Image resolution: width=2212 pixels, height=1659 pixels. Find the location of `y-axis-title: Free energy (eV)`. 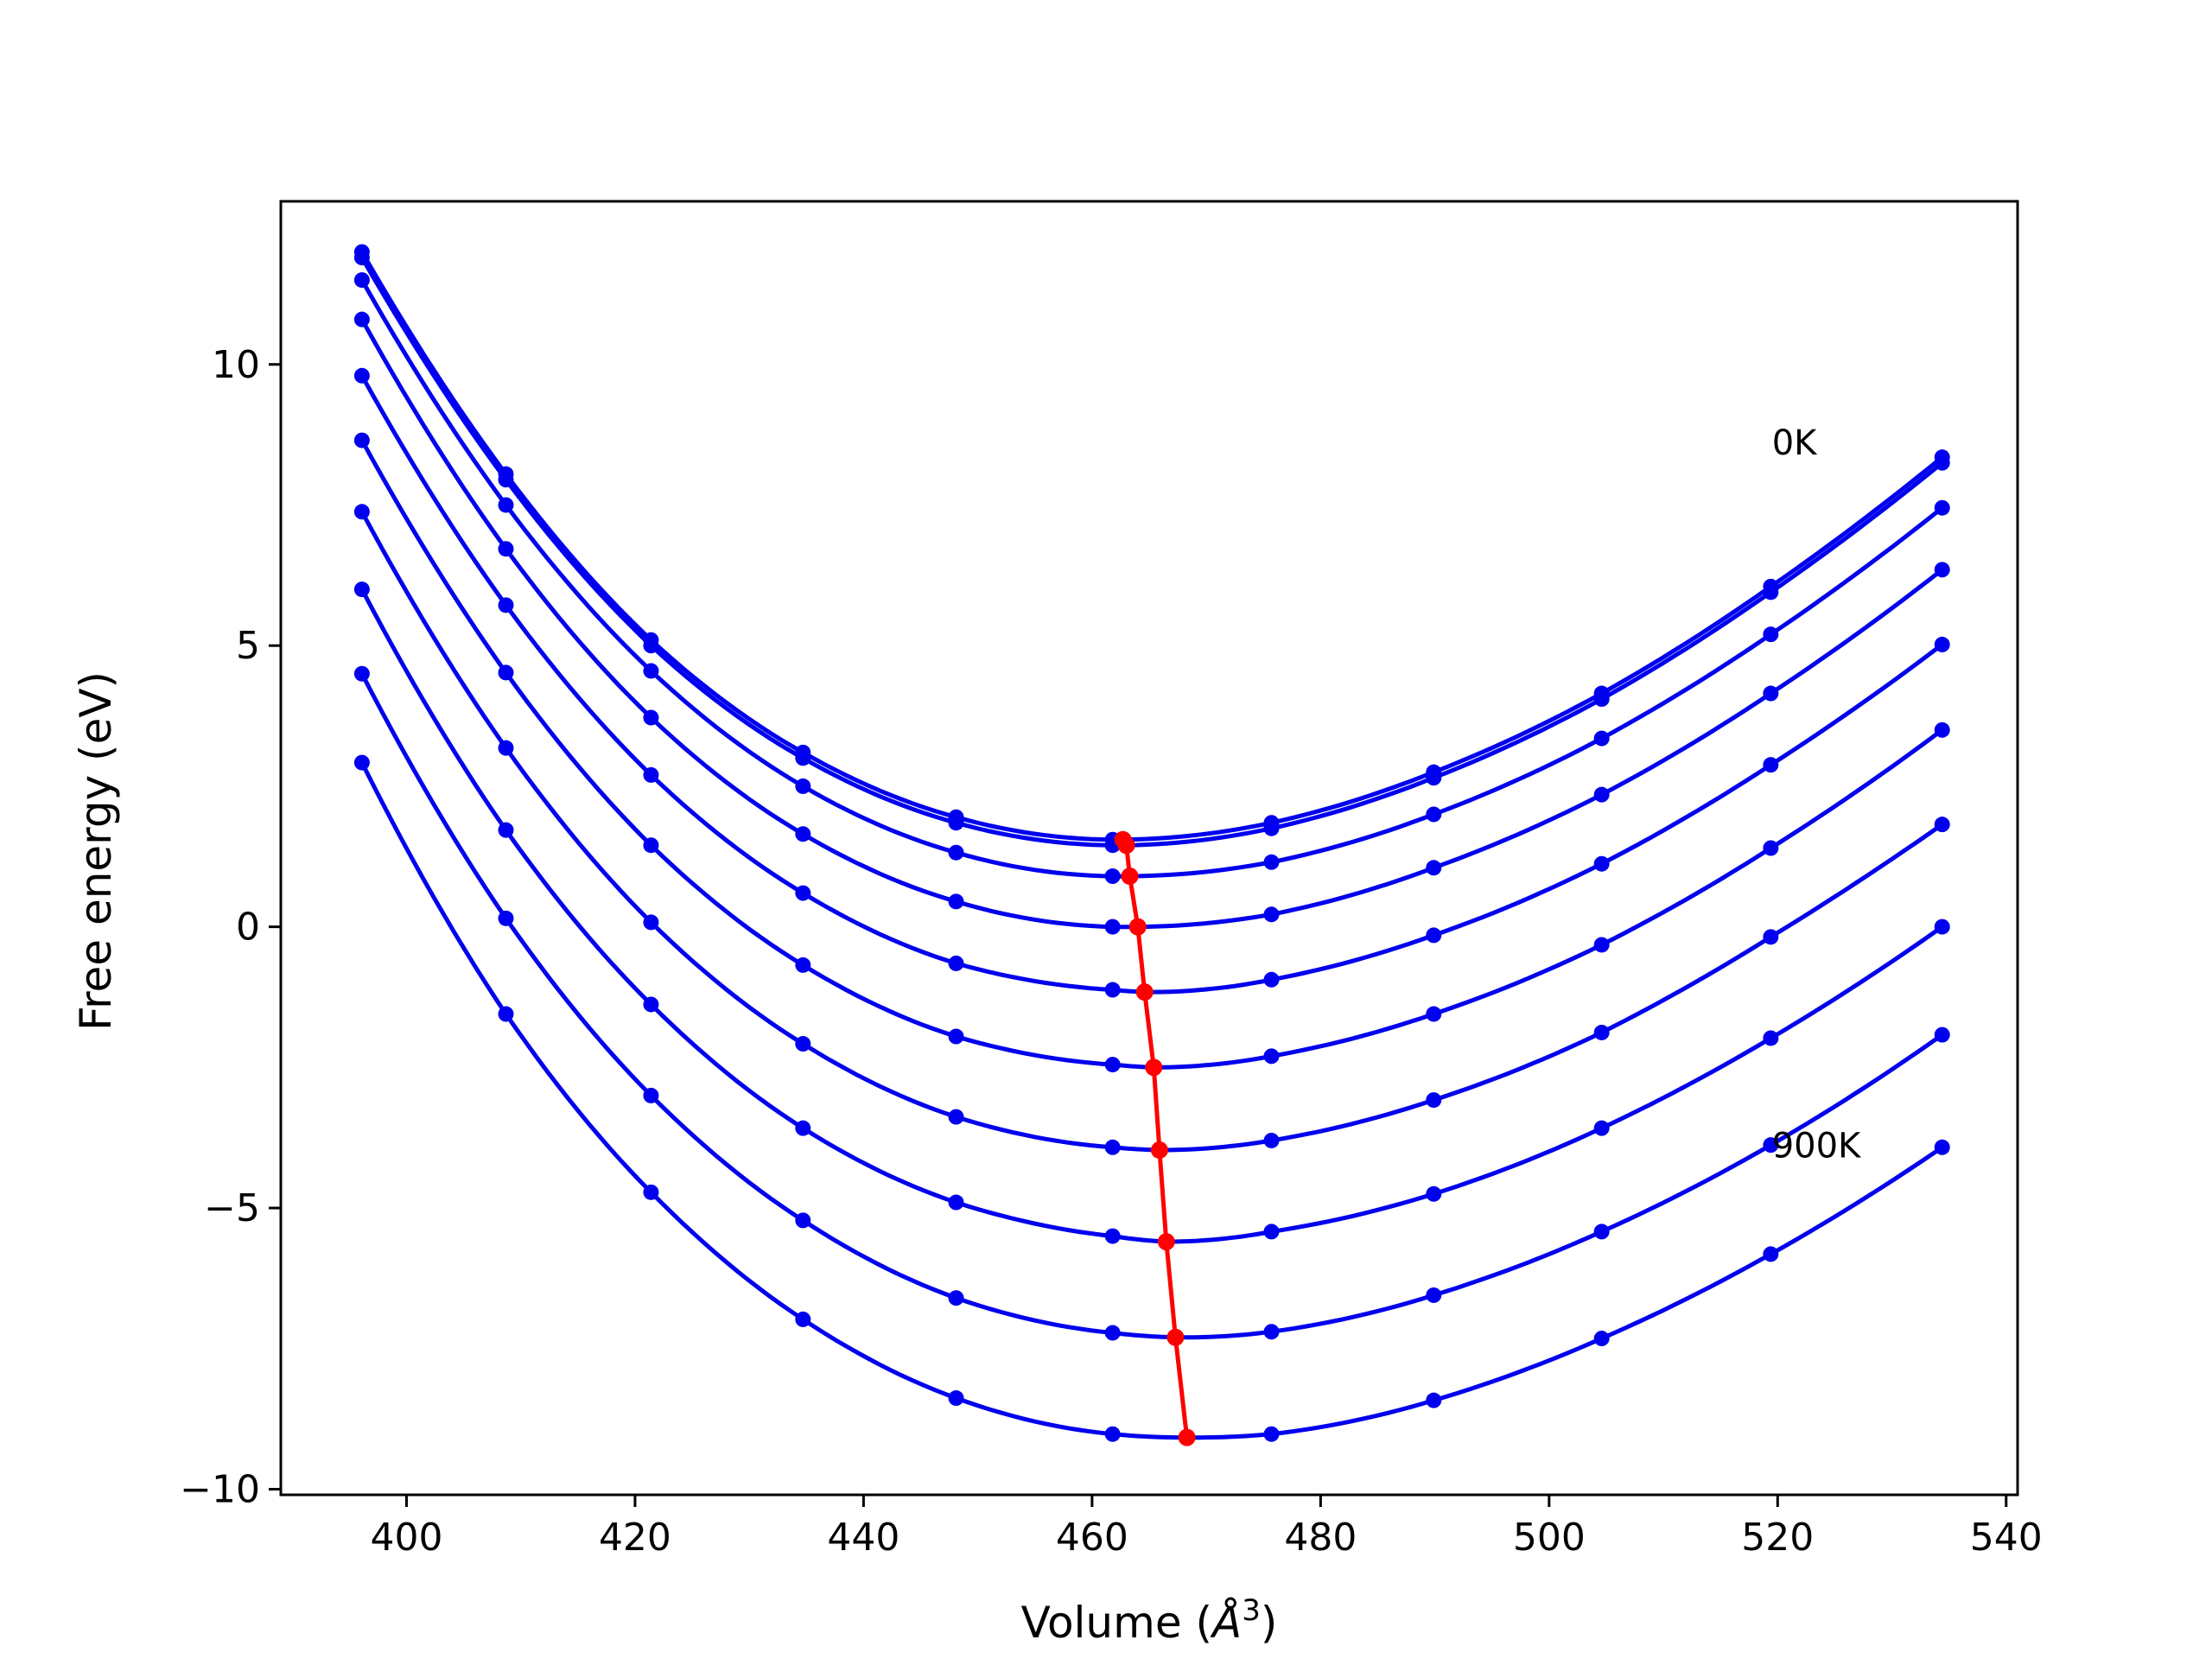

y-axis-title: Free energy (eV) is located at coordinates (96, 851).